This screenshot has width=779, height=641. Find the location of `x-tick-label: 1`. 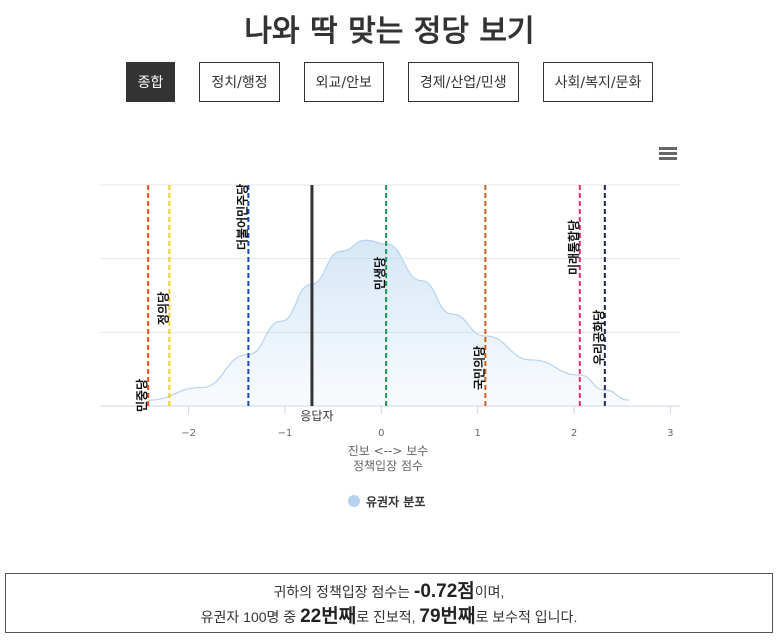

x-tick-label: 1 is located at coordinates (477, 433).